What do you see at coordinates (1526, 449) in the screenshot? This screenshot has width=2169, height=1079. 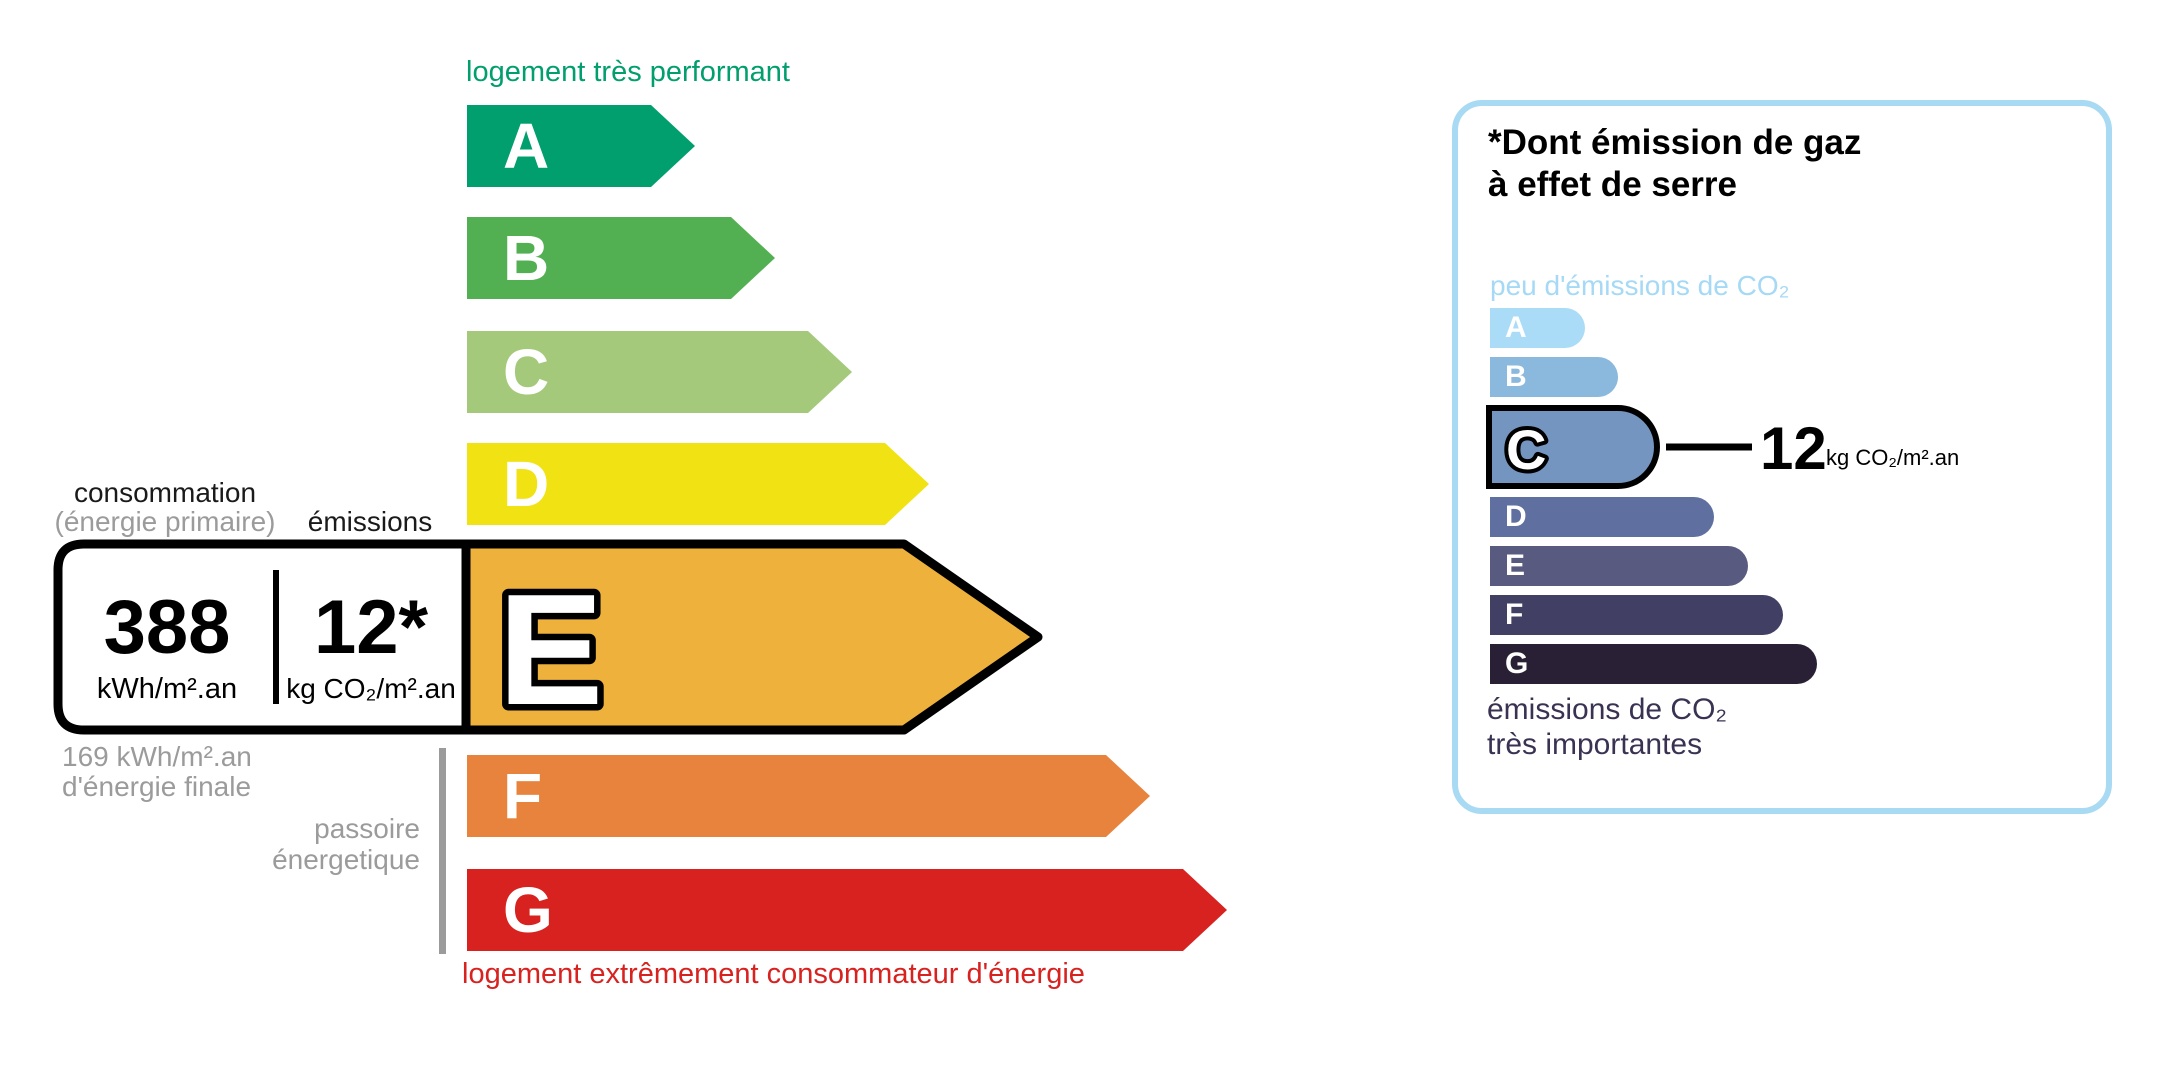 I see `ges-current-class-letter: C` at bounding box center [1526, 449].